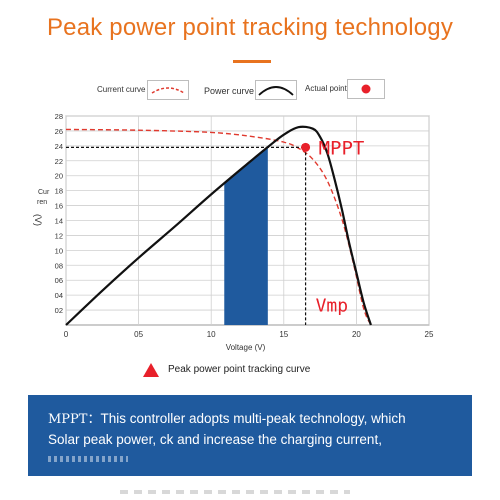  Describe the element at coordinates (429, 334) in the screenshot. I see `x-tick-label: 25` at that location.